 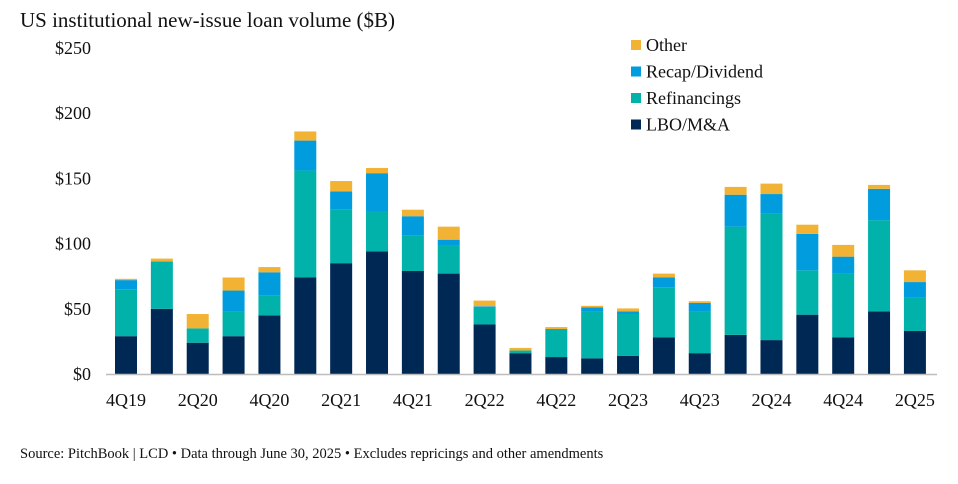 What do you see at coordinates (771, 277) in the screenshot?
I see `bar-refinancings-2Q24` at bounding box center [771, 277].